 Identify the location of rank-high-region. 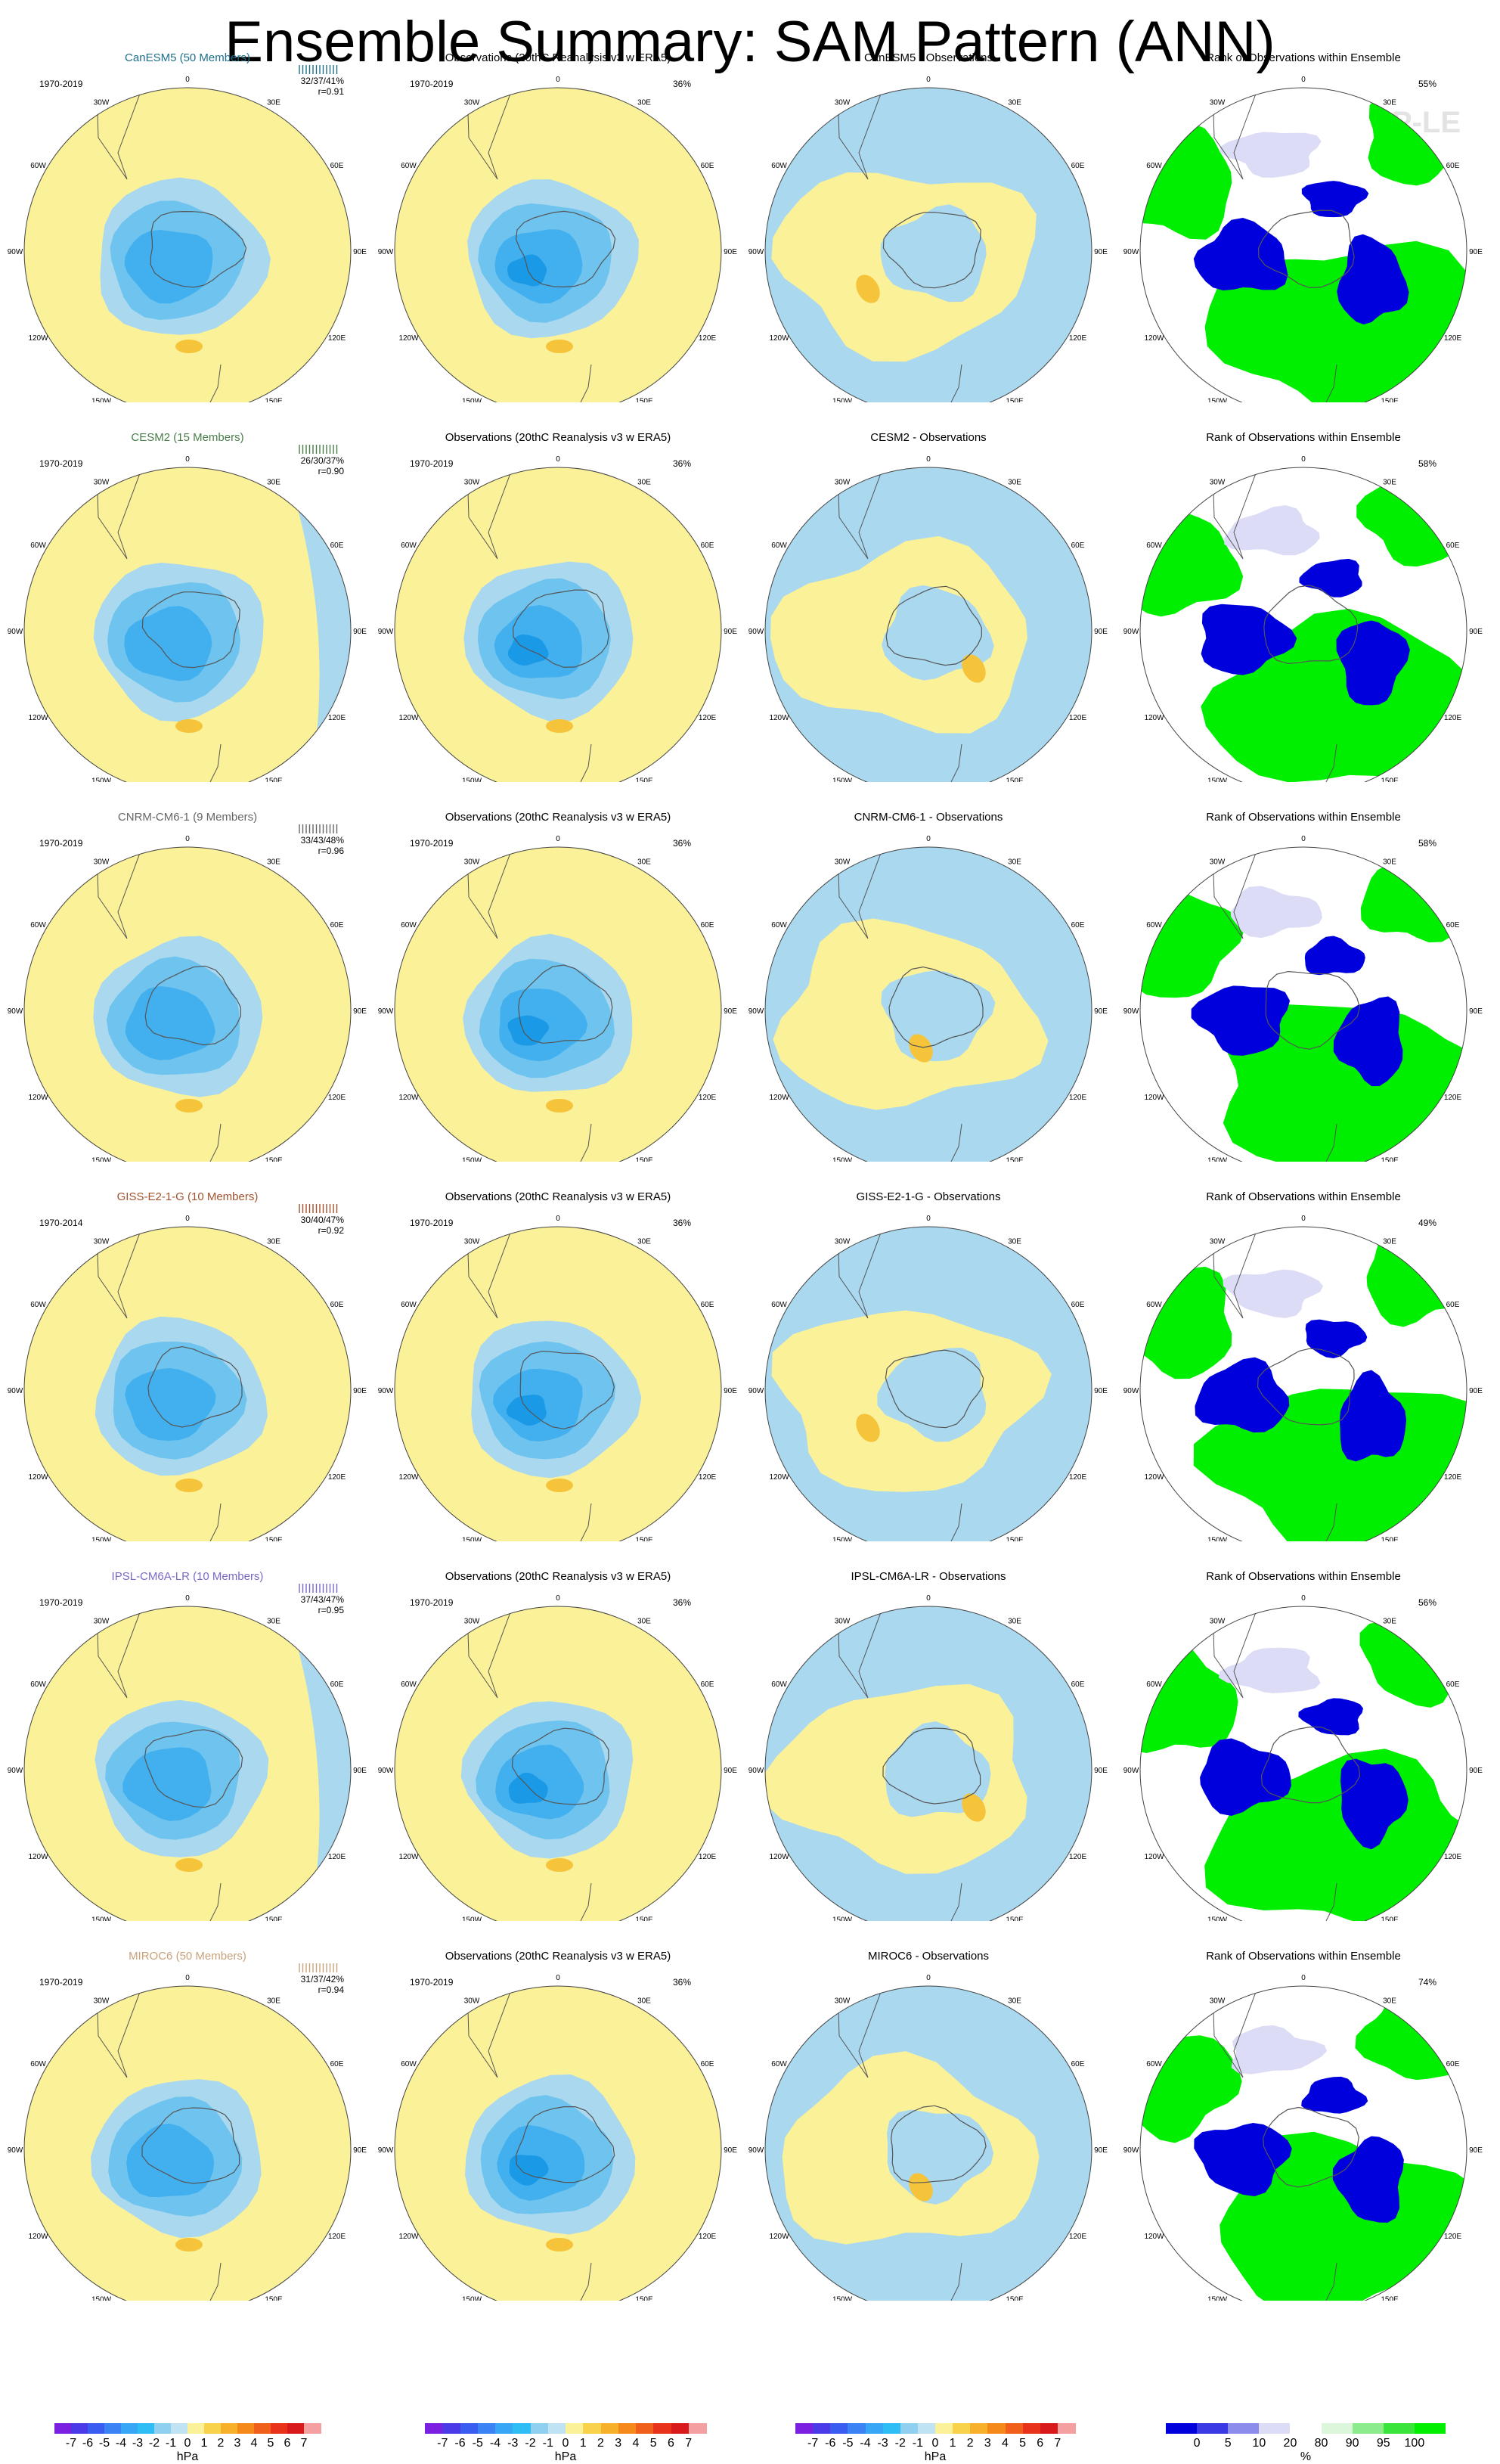
(1334, 695).